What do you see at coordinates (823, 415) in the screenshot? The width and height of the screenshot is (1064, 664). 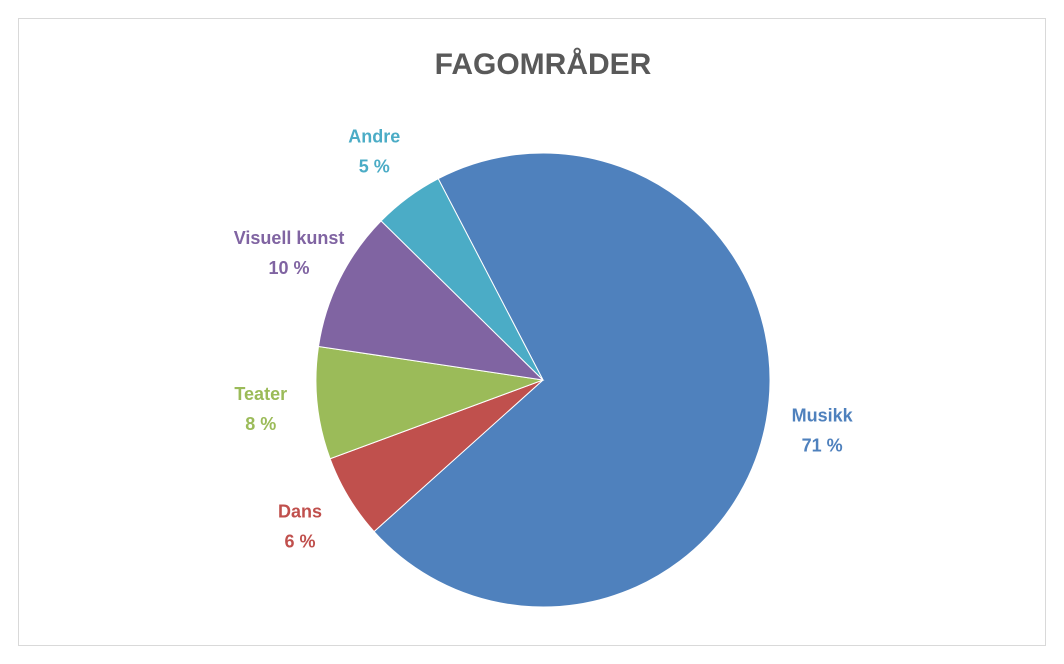 I see `data-label-name: Musikk` at bounding box center [823, 415].